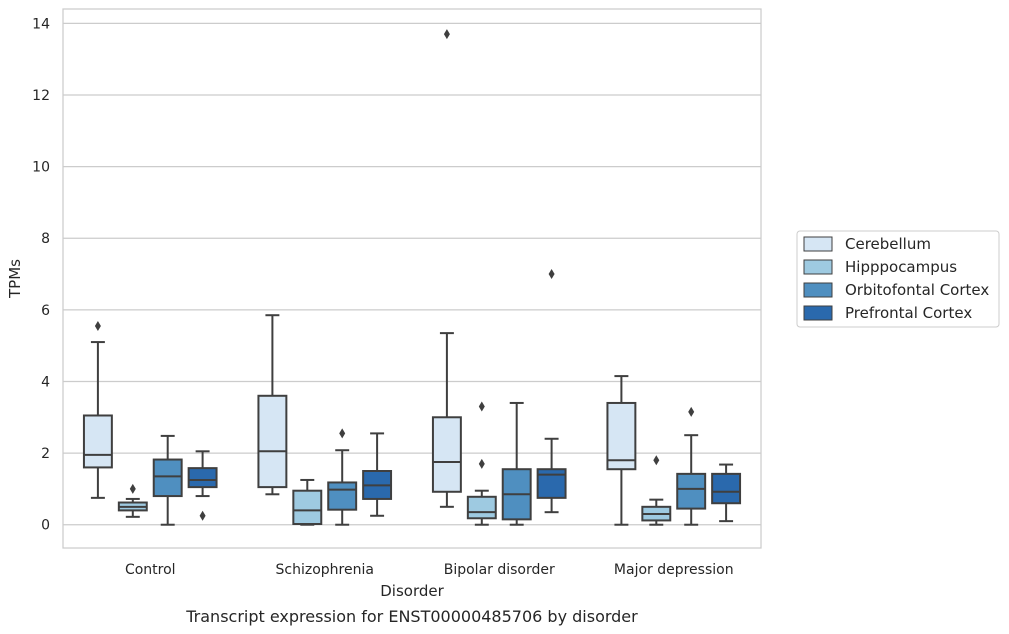 This screenshot has width=1009, height=634. Describe the element at coordinates (15, 279) in the screenshot. I see `y-axis-title: TPMs` at that location.